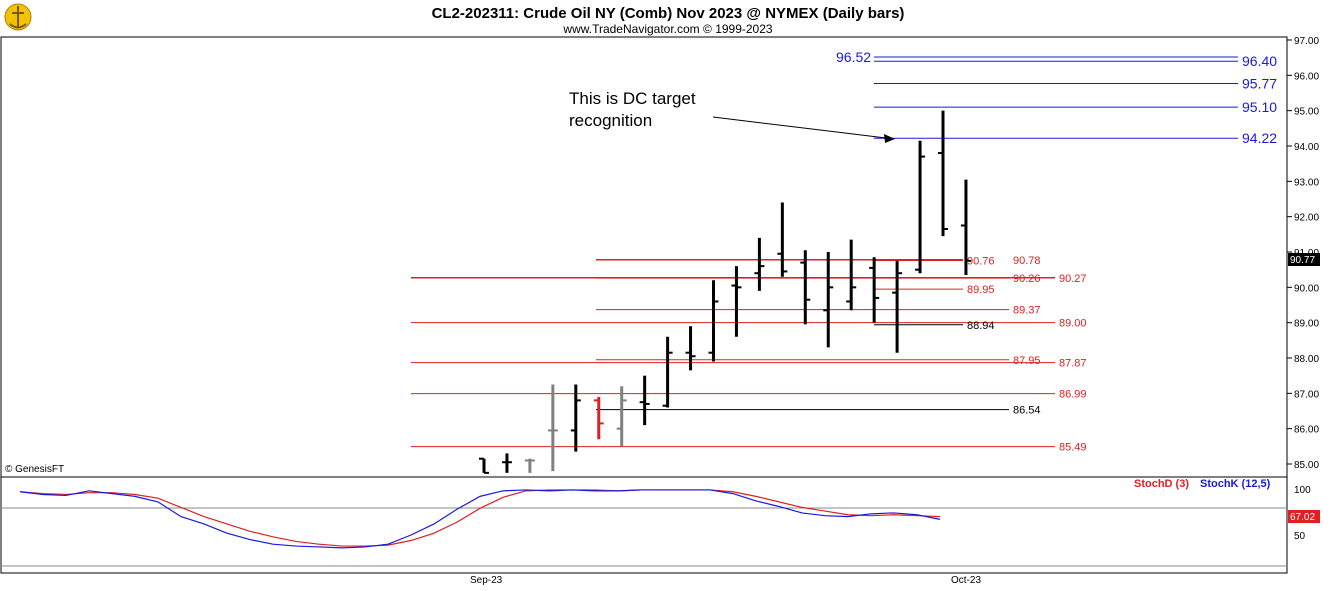 The width and height of the screenshot is (1336, 591). I want to click on y-tick-label: 93.00, so click(1306, 182).